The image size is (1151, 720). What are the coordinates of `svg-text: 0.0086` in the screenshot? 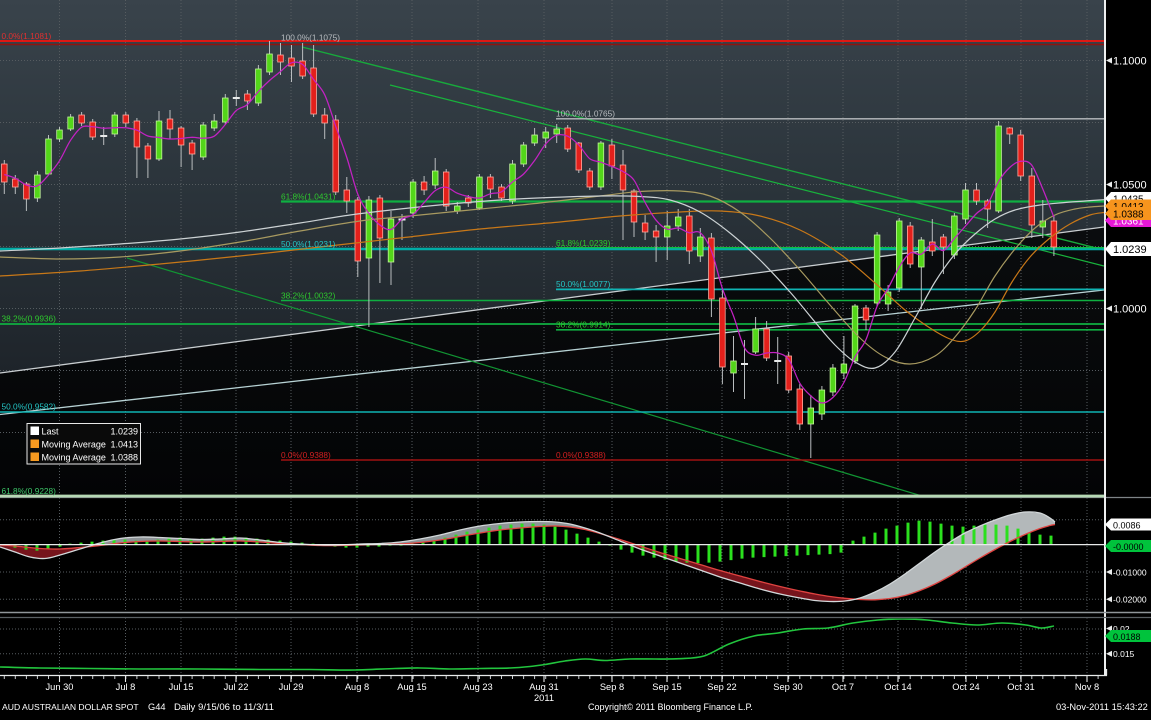 It's located at (1127, 526).